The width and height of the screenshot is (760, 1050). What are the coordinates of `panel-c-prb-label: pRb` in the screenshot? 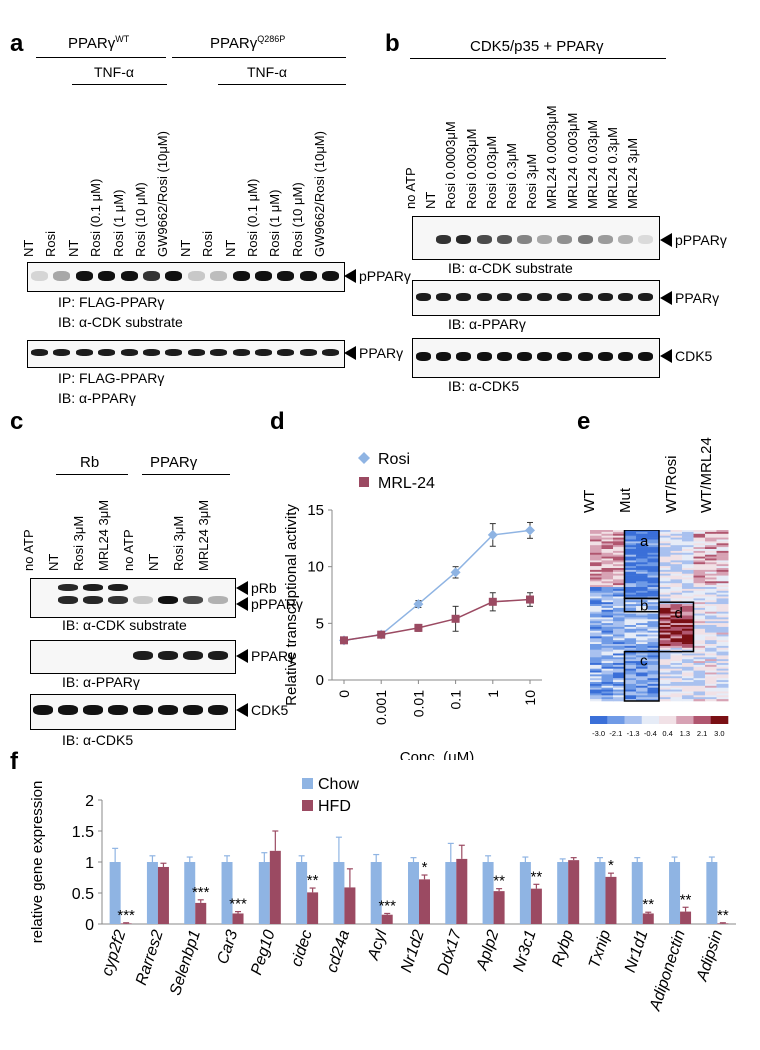 It's located at (256, 588).